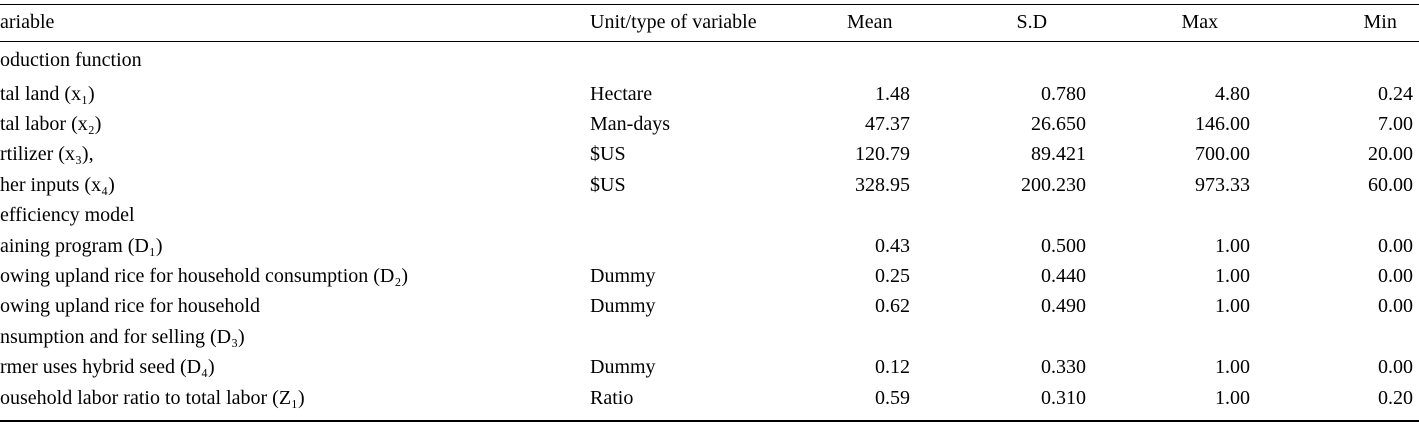  Describe the element at coordinates (71, 60) in the screenshot. I see `row-label: oduction function` at that location.